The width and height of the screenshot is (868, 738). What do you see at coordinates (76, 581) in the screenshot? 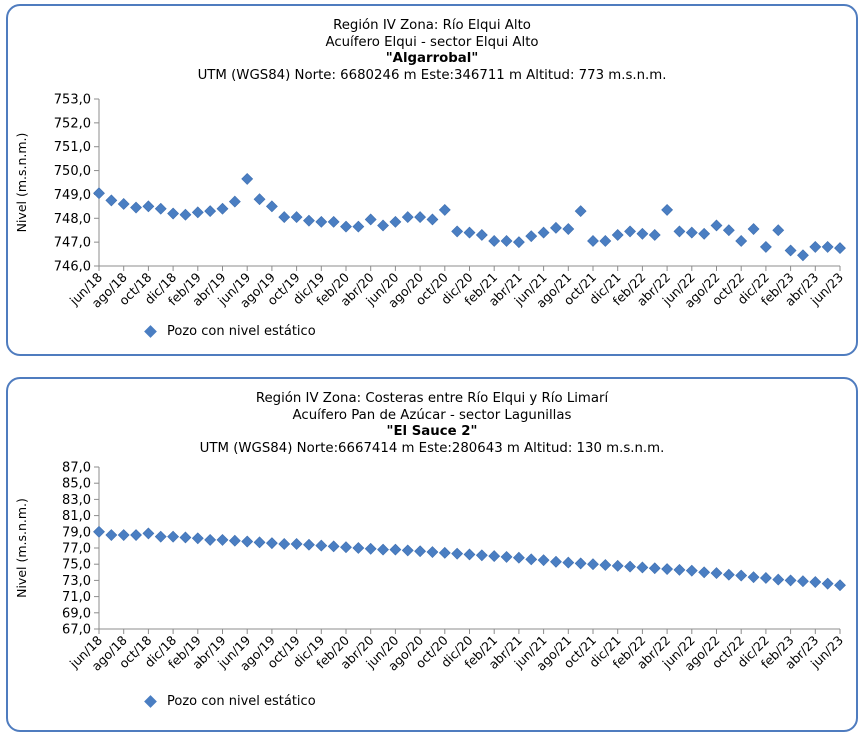
I see `y-tick-label: 73,0` at bounding box center [76, 581].